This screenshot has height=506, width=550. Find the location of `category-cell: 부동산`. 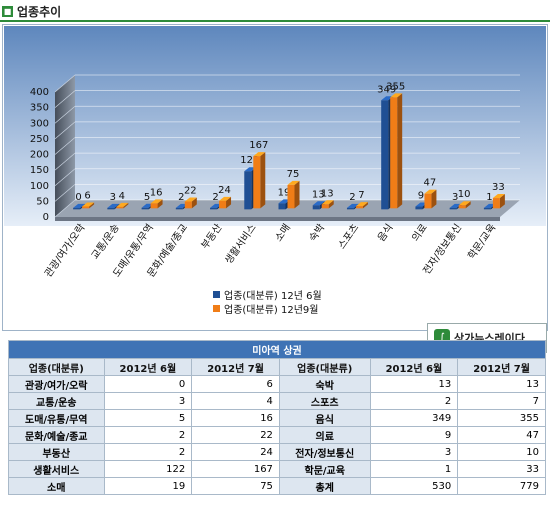

category-cell: 부동산 is located at coordinates (56, 452).